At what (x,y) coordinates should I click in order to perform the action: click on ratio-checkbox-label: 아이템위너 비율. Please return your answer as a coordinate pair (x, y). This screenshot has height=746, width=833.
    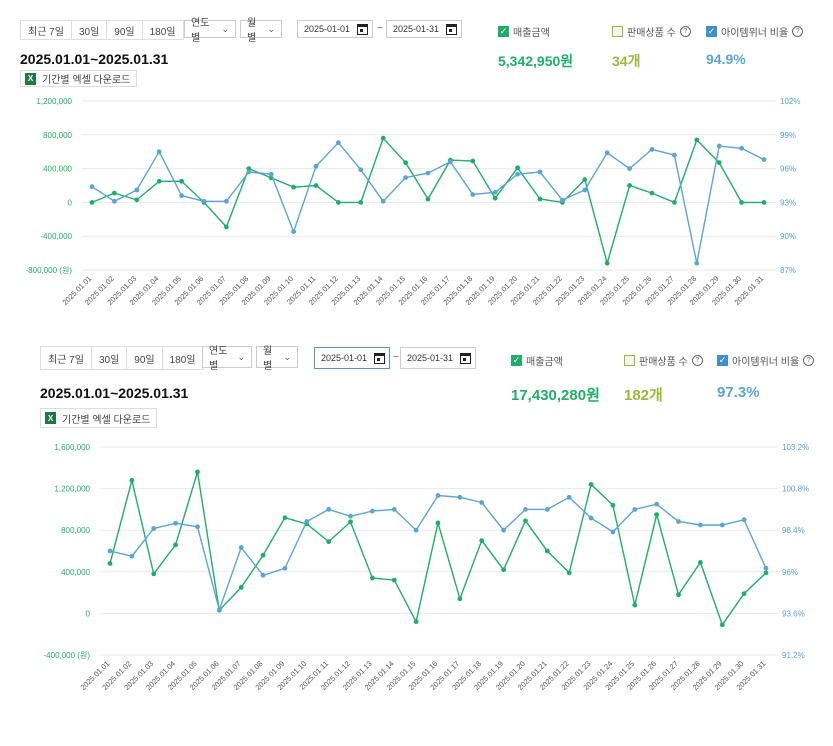
    Looking at the image, I should click on (755, 33).